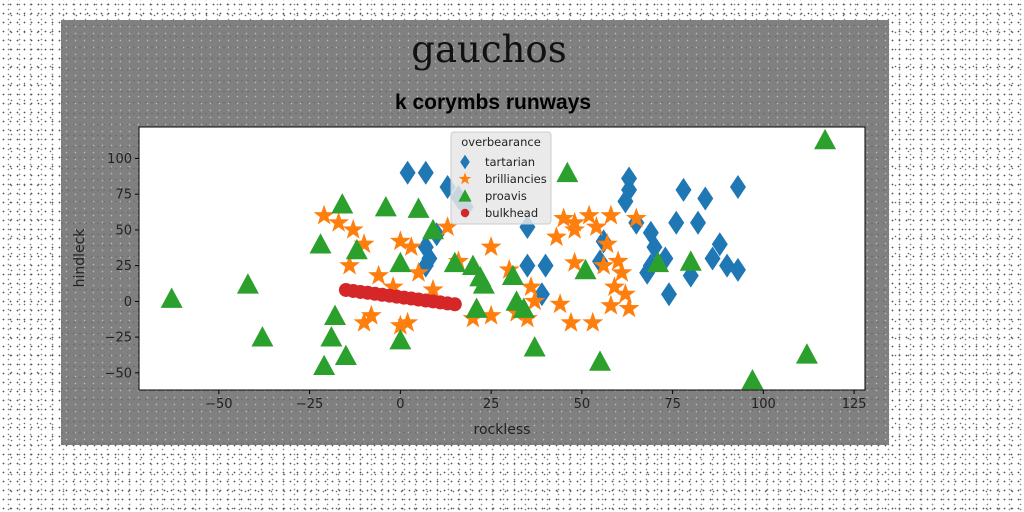 The image size is (1024, 512). What do you see at coordinates (488, 49) in the screenshot?
I see `chart-suptitle: gauchos` at bounding box center [488, 49].